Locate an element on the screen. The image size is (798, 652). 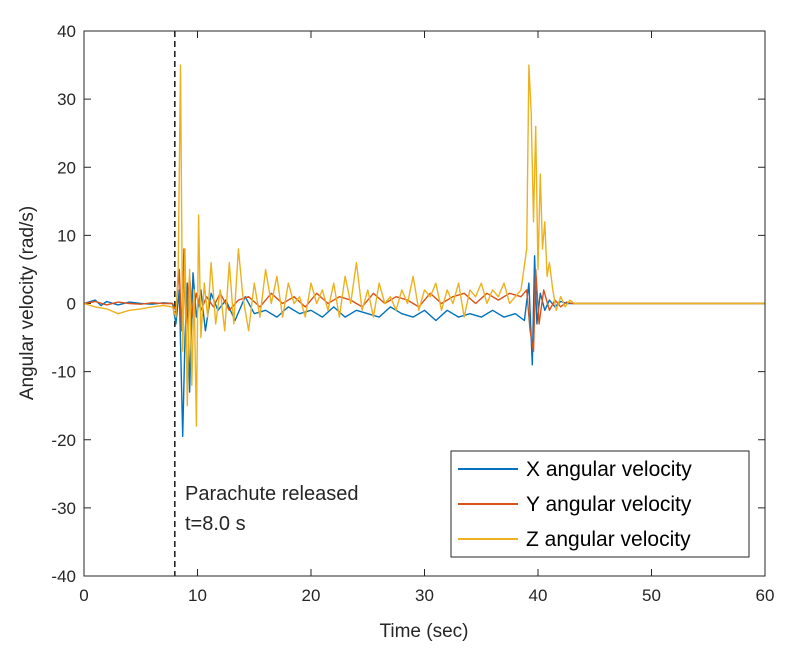
annotation-line1: Parachute released is located at coordinates (271, 494).